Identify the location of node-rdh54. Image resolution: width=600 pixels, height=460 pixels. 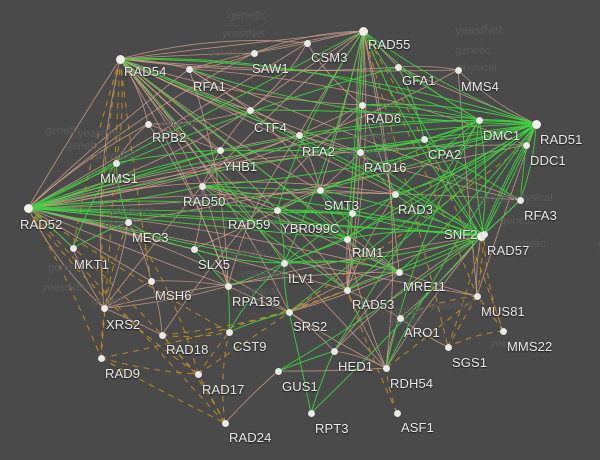
(386, 368).